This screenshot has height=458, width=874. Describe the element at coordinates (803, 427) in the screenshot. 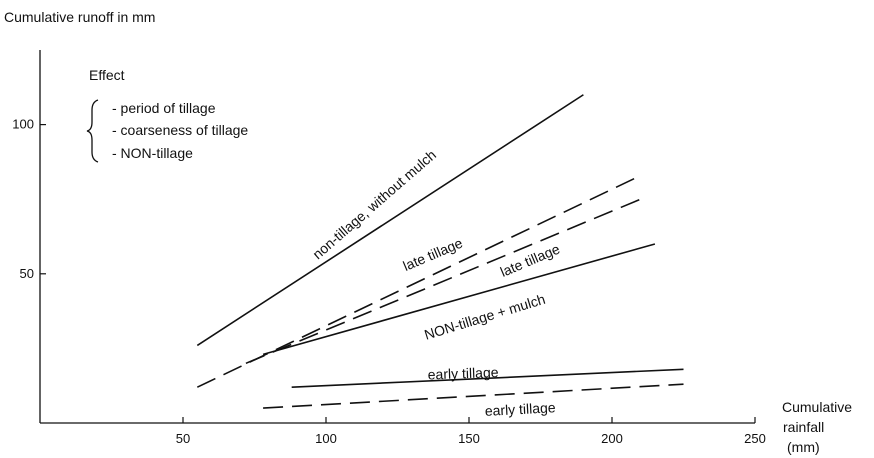

I see `x-axis-label-line: rainfall` at that location.